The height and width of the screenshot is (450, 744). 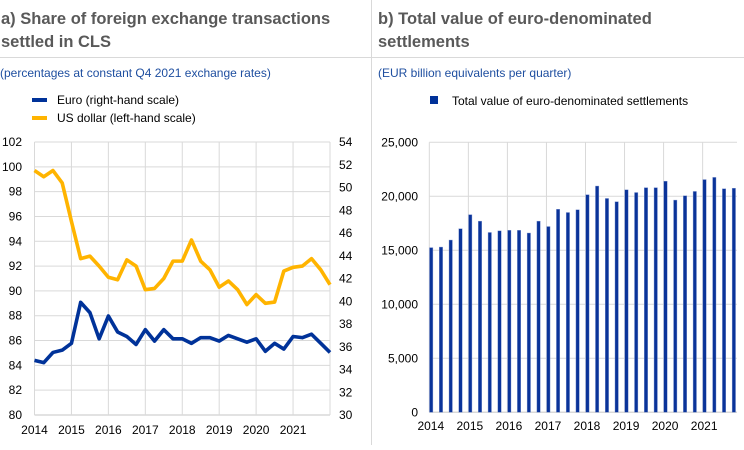 I want to click on right-y-tick-label: 36, so click(x=346, y=347).